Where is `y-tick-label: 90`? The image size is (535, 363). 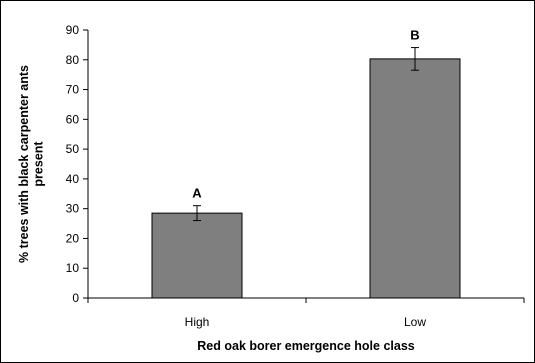 y-tick-label: 90 is located at coordinates (73, 30).